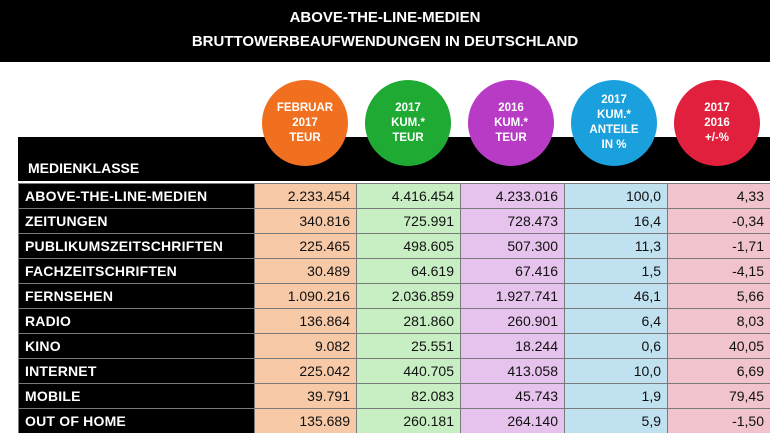  Describe the element at coordinates (305, 321) in the screenshot. I see `table-cell: 136.864` at that location.